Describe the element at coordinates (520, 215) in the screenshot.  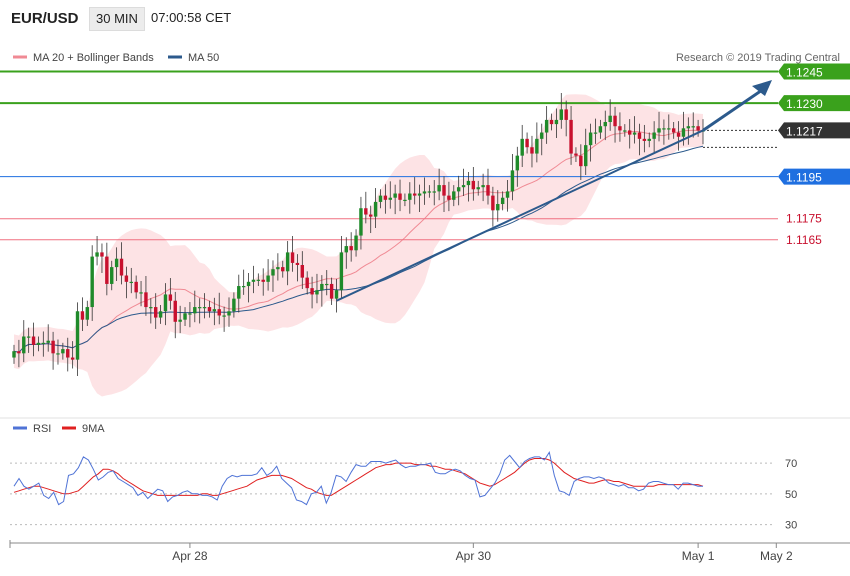
I see `trendline` at that location.